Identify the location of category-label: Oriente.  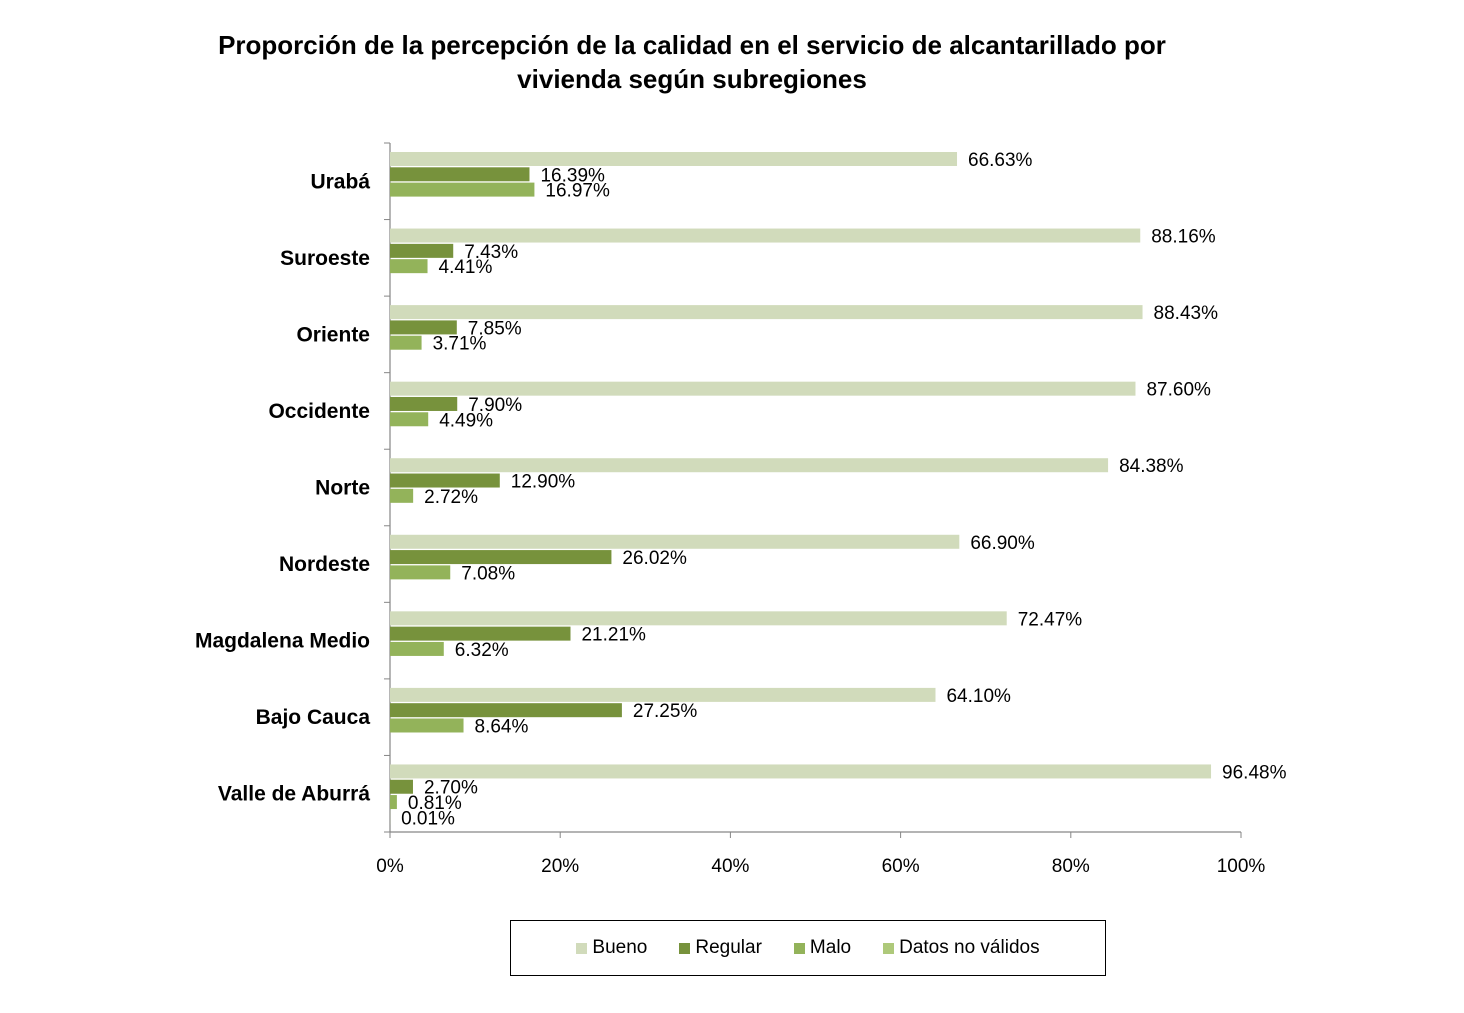
(333, 334).